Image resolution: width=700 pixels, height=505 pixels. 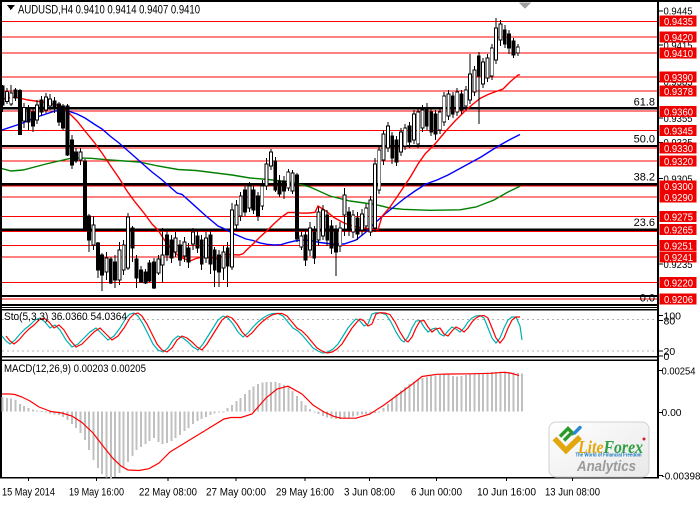 I want to click on svg-text: 0.9420, so click(x=678, y=38).